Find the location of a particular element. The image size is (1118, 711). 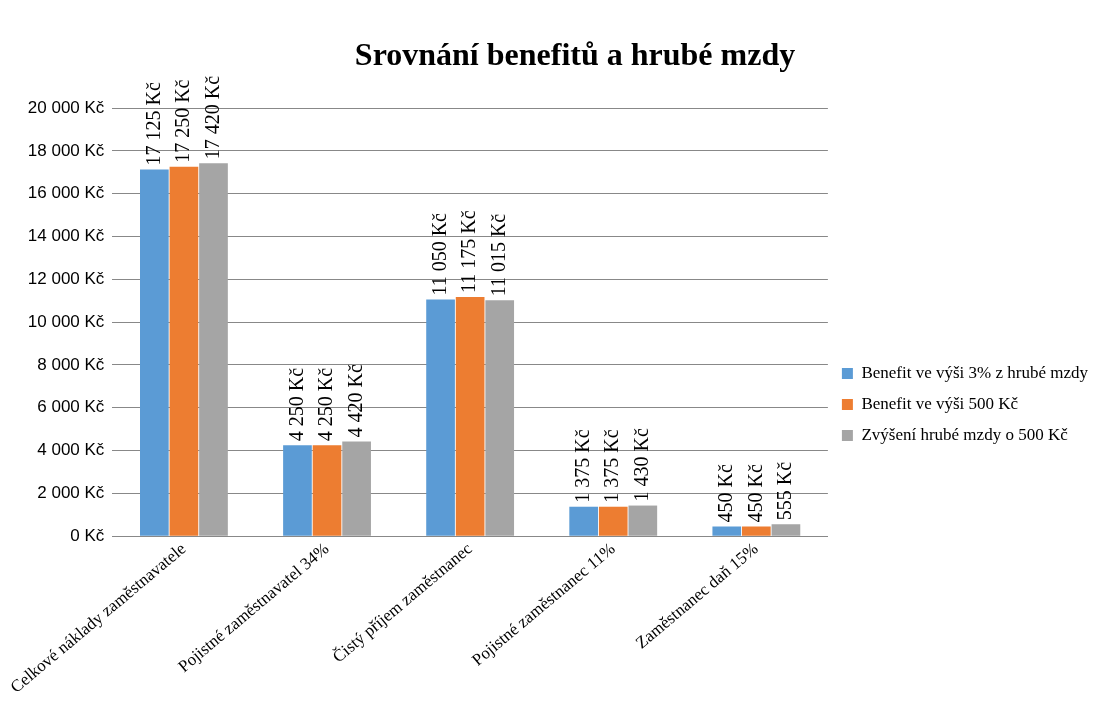

y-tick-label: 6 000 Kč is located at coordinates (71, 407).